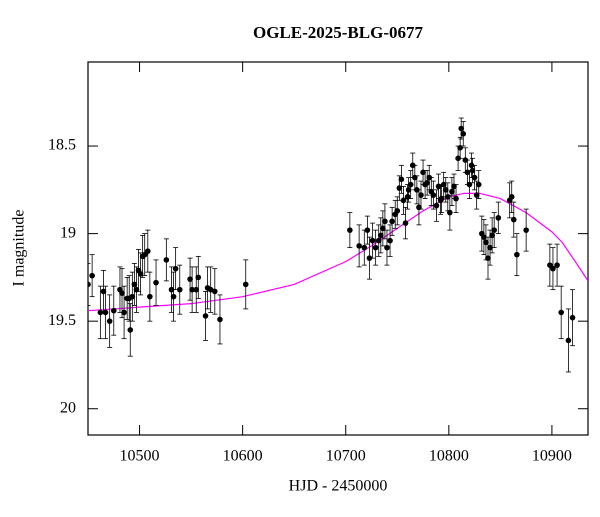 The height and width of the screenshot is (517, 600). What do you see at coordinates (140, 456) in the screenshot?
I see `x-tick-label: 10500` at bounding box center [140, 456].